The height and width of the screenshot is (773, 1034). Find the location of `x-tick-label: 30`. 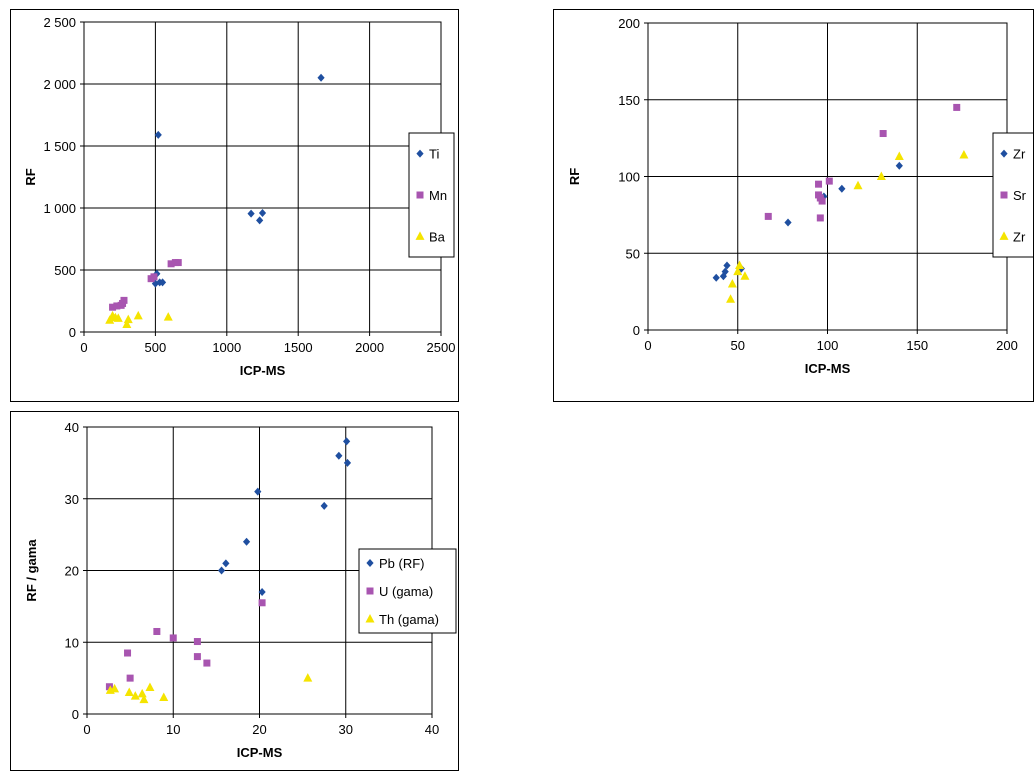

x-tick-label: 30 is located at coordinates (346, 729).